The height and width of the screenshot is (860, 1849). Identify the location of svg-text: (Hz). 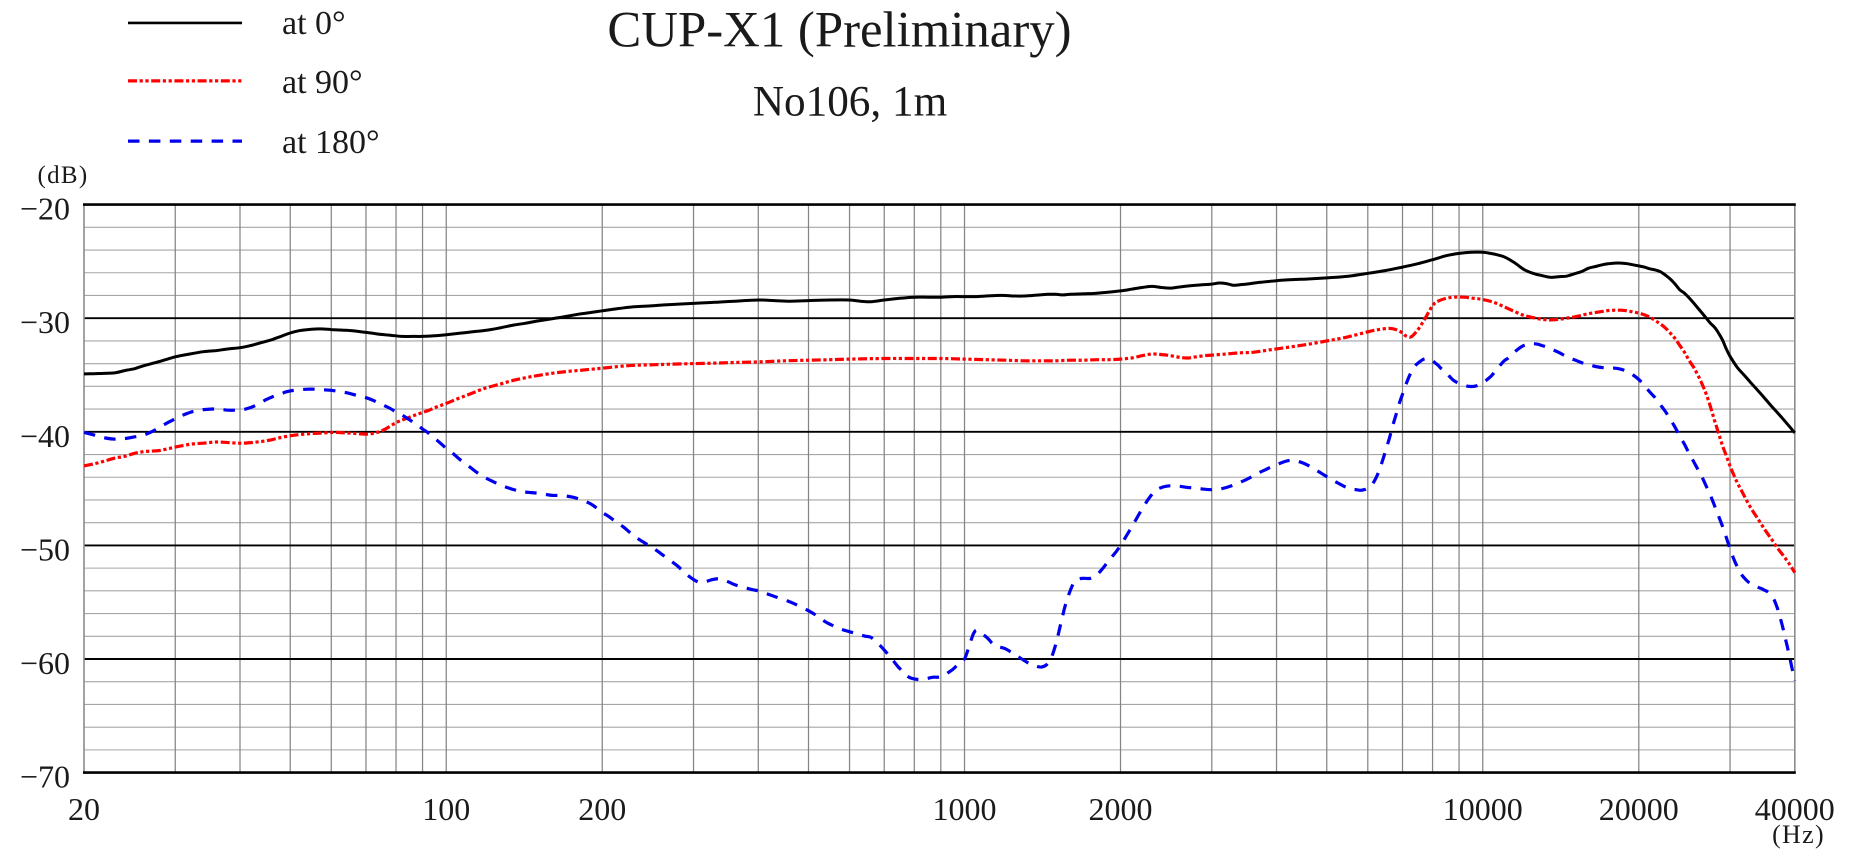
(1798, 834).